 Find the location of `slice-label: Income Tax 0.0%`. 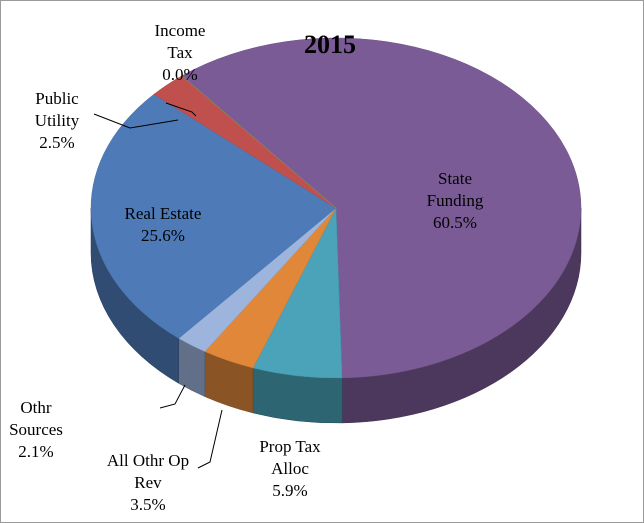

slice-label: Income Tax 0.0% is located at coordinates (180, 53).